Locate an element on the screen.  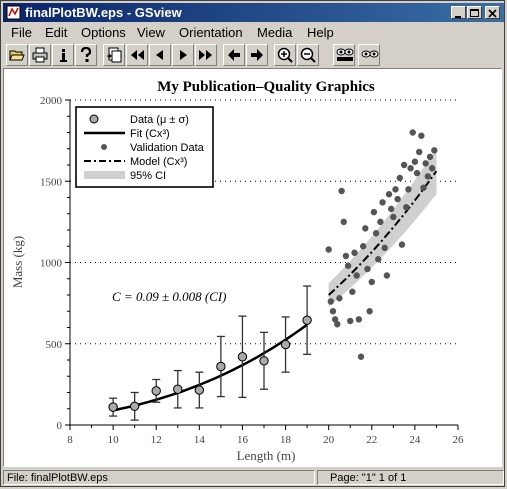
maximize-icon is located at coordinates (474, 13).